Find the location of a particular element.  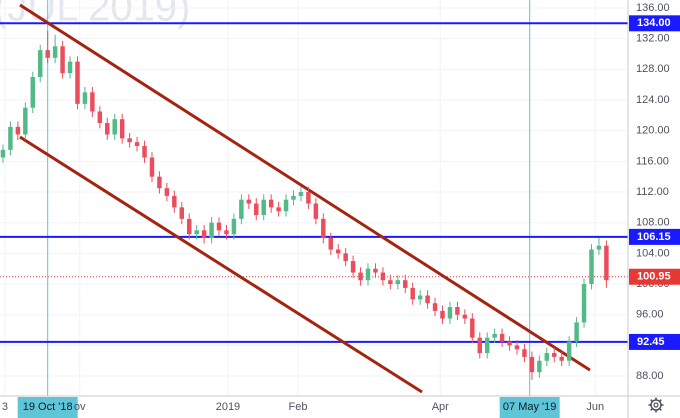

level-label: 92.45 is located at coordinates (651, 342).